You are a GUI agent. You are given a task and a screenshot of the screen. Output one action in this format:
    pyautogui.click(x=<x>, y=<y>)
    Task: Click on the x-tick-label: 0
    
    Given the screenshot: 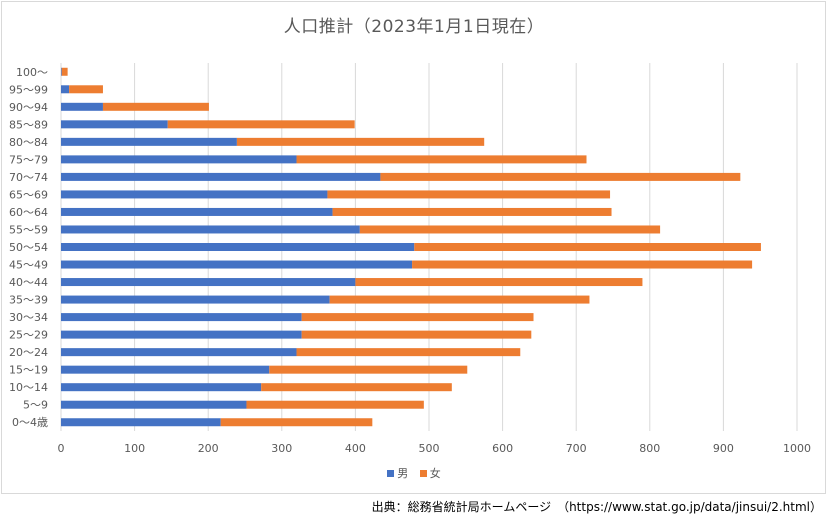 What is the action you would take?
    pyautogui.click(x=61, y=448)
    